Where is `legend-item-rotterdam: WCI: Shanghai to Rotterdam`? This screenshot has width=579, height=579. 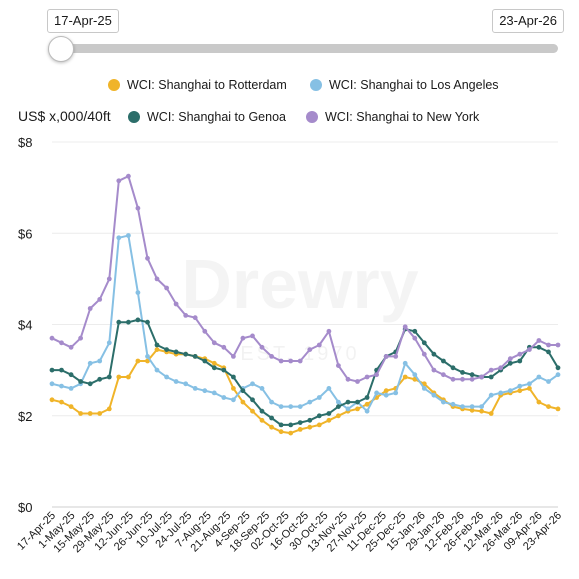 legend-item-rotterdam: WCI: Shanghai to Rotterdam is located at coordinates (197, 85).